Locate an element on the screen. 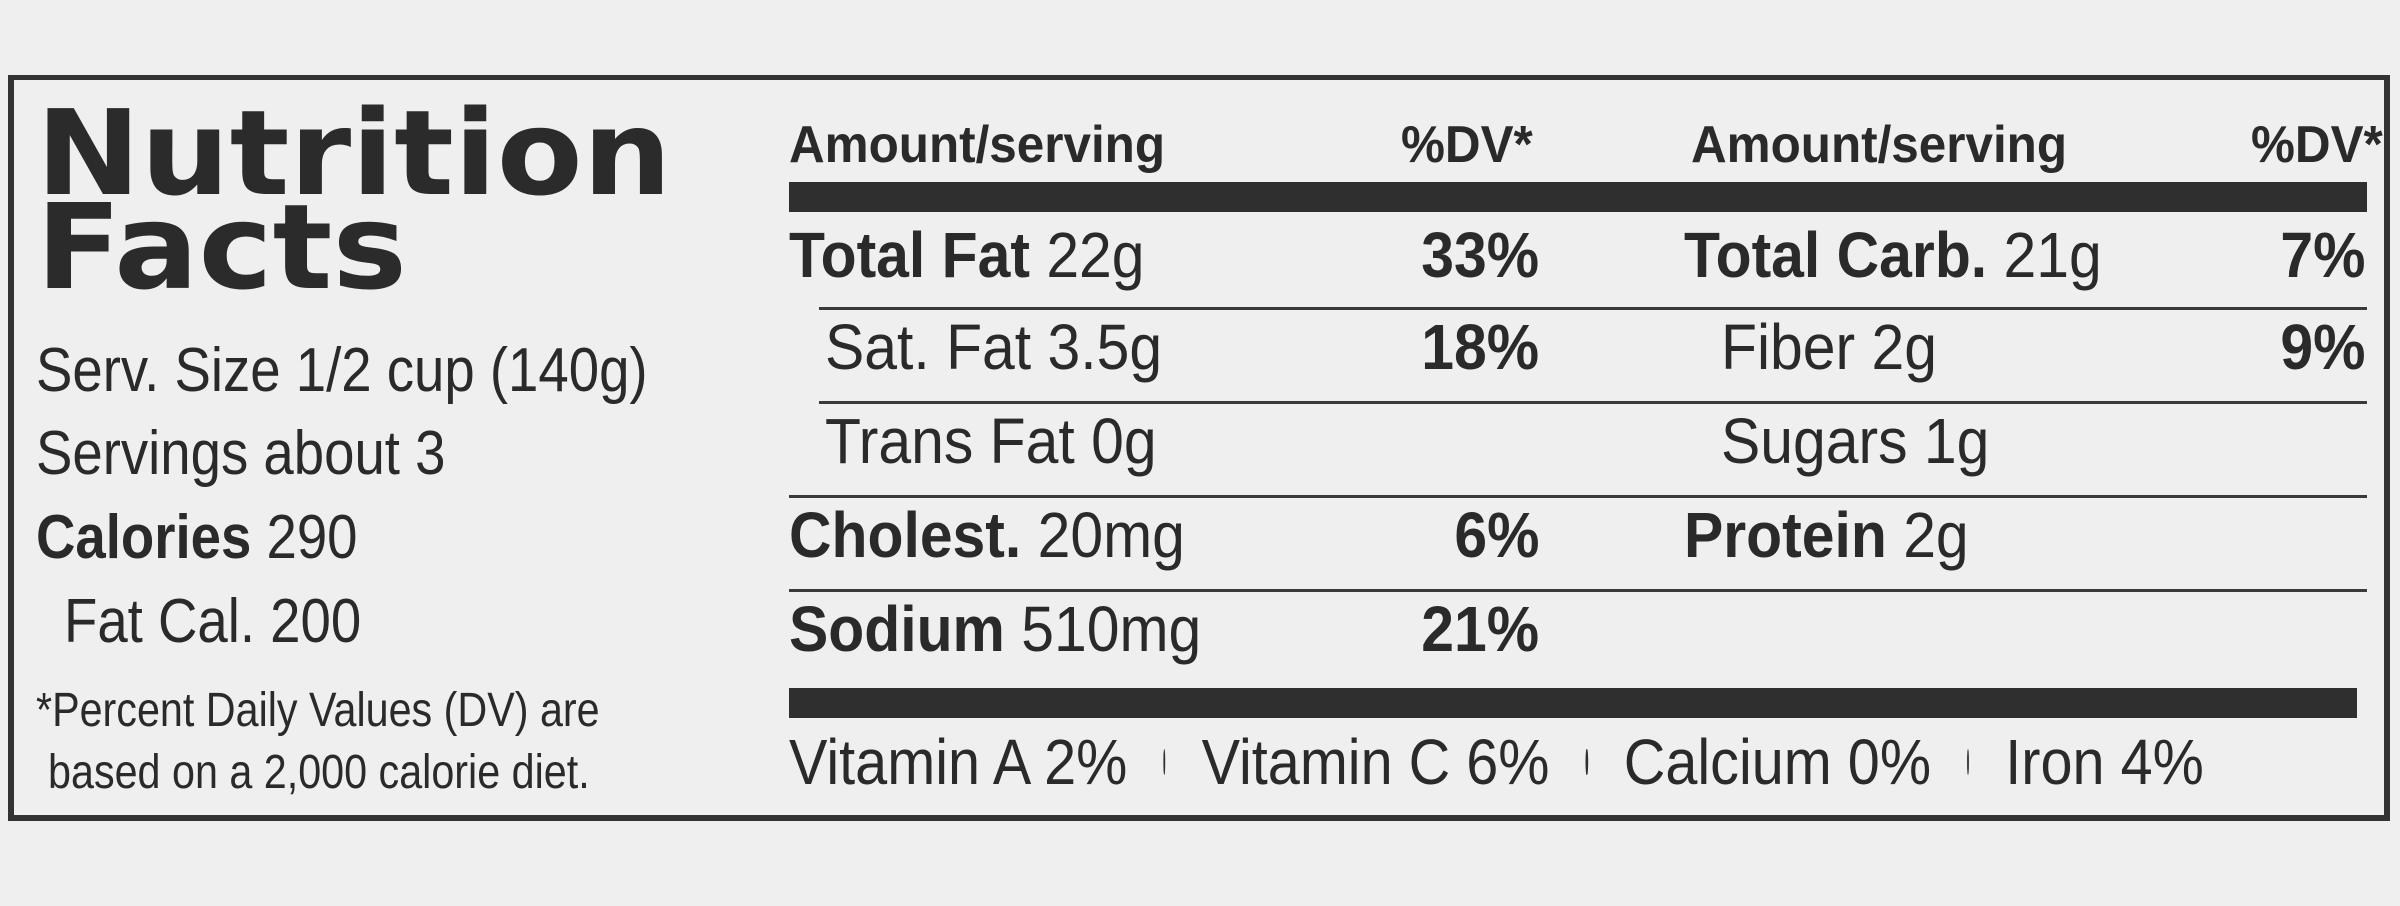 This screenshot has height=906, width=2400. dv-total-carb: 7% is located at coordinates (2322, 255).